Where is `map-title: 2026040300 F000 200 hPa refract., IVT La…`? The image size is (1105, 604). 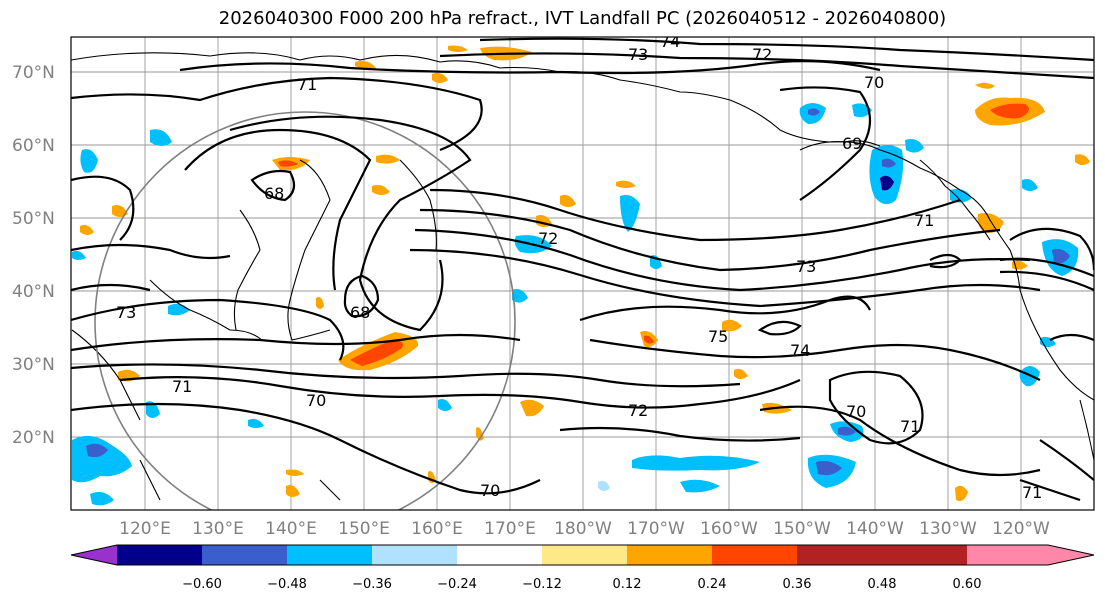 map-title: 2026040300 F000 200 hPa refract., IVT La… is located at coordinates (582, 18).